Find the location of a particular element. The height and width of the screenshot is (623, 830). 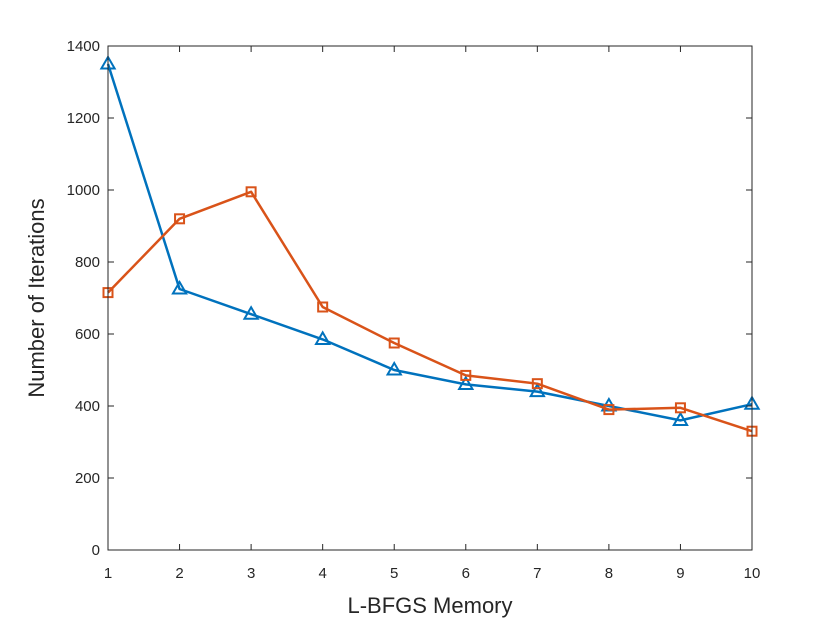

x-tick-label: 2 is located at coordinates (179, 573).